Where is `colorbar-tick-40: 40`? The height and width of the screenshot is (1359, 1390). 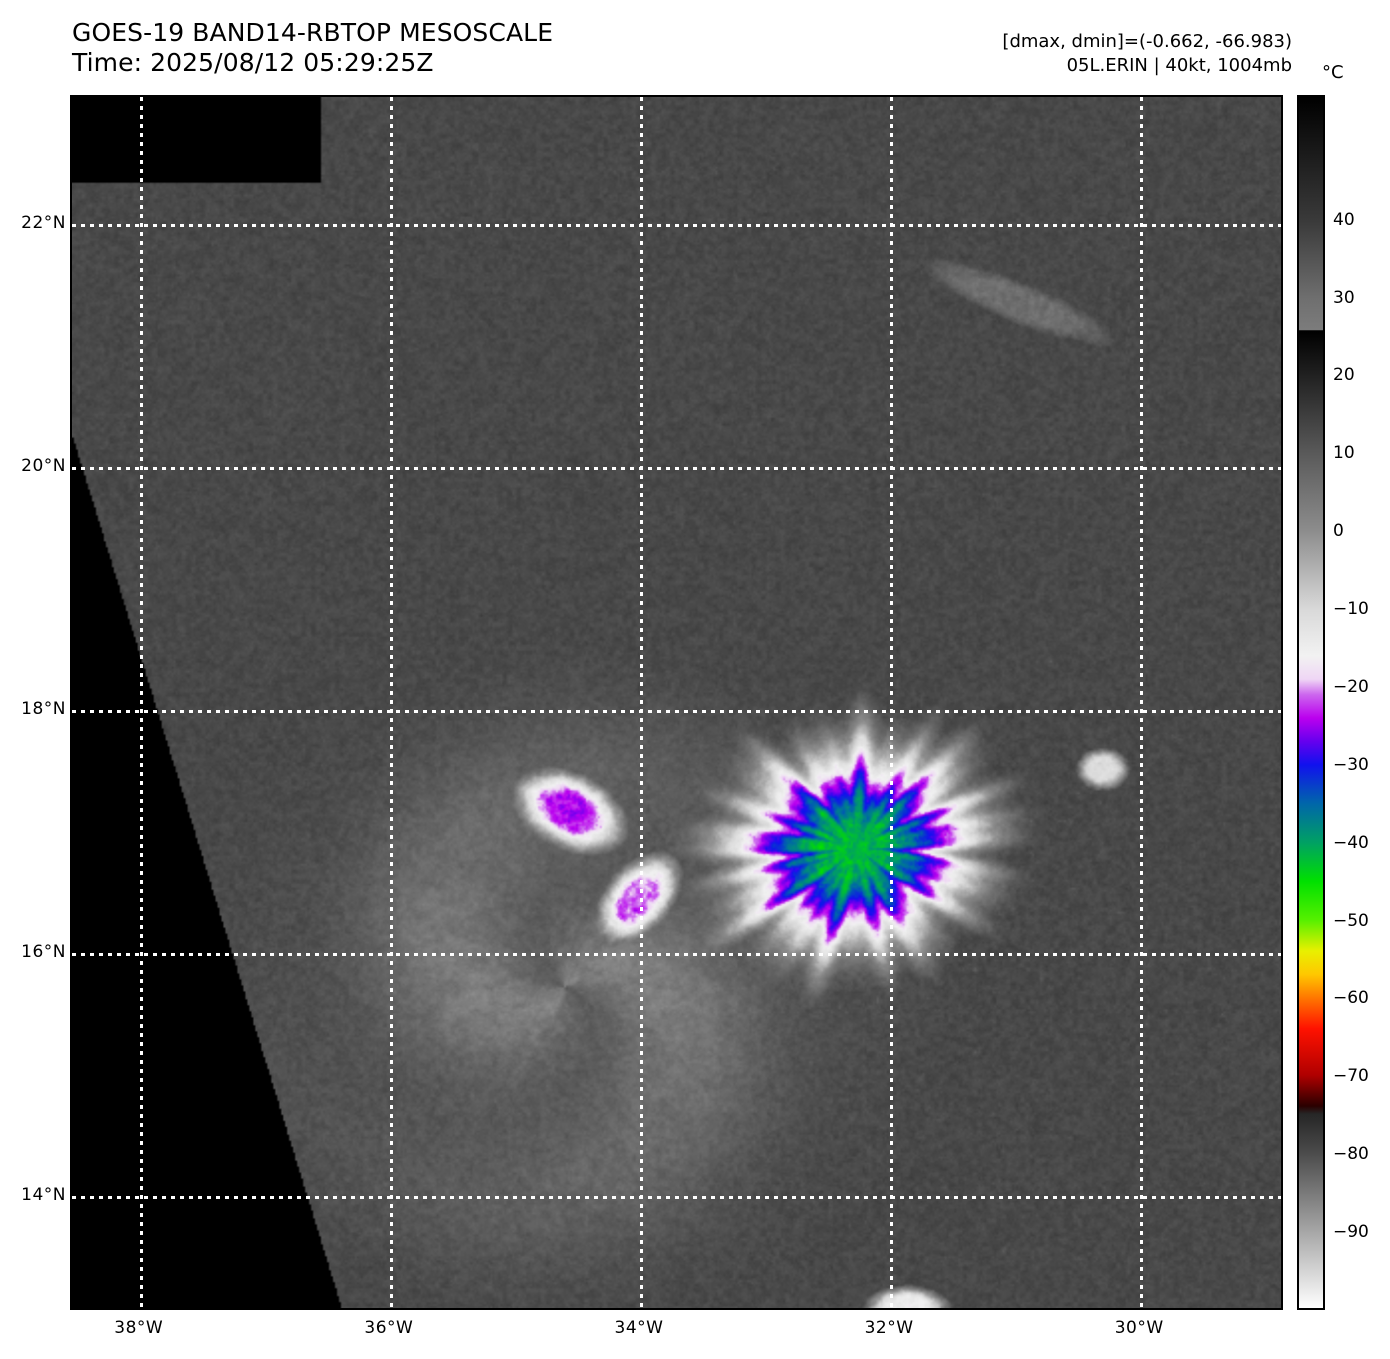 colorbar-tick-40: 40 is located at coordinates (1344, 219).